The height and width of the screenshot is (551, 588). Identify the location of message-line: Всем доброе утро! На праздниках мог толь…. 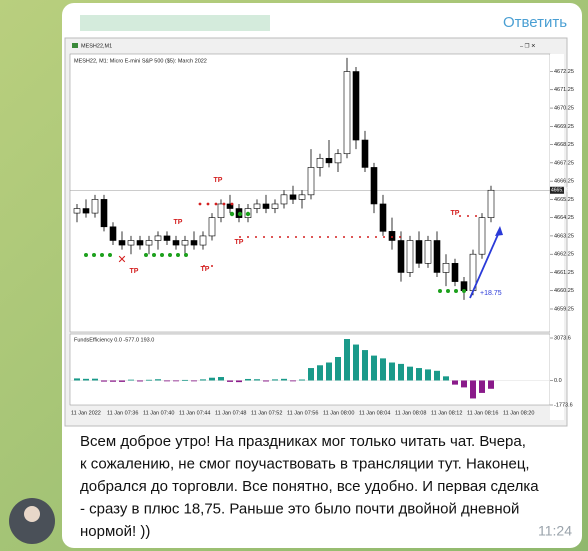
(303, 441).